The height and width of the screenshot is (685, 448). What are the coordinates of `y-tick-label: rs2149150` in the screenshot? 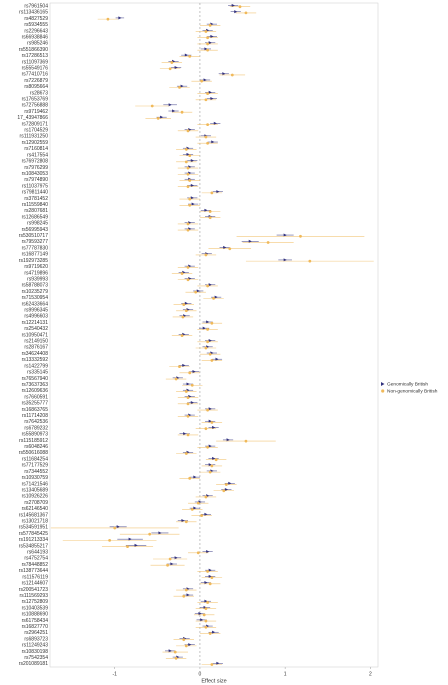 It's located at (36, 342).